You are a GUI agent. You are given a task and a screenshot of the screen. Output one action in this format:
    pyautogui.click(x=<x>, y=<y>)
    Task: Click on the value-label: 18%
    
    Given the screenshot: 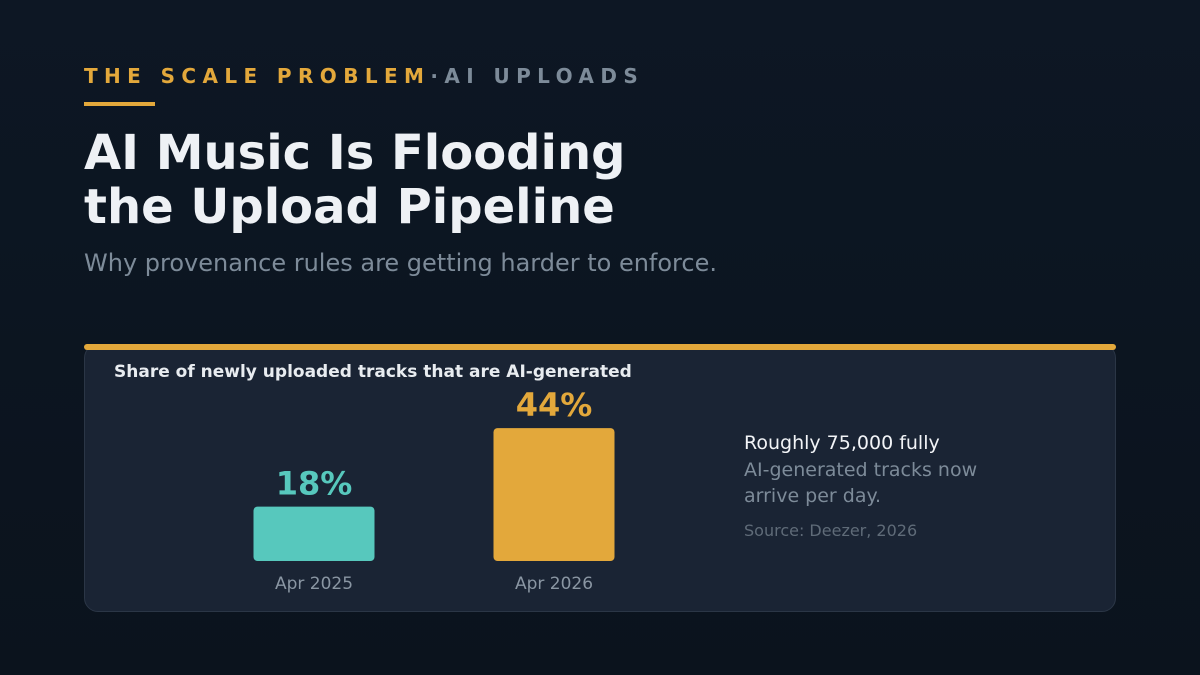 What is the action you would take?
    pyautogui.click(x=314, y=484)
    